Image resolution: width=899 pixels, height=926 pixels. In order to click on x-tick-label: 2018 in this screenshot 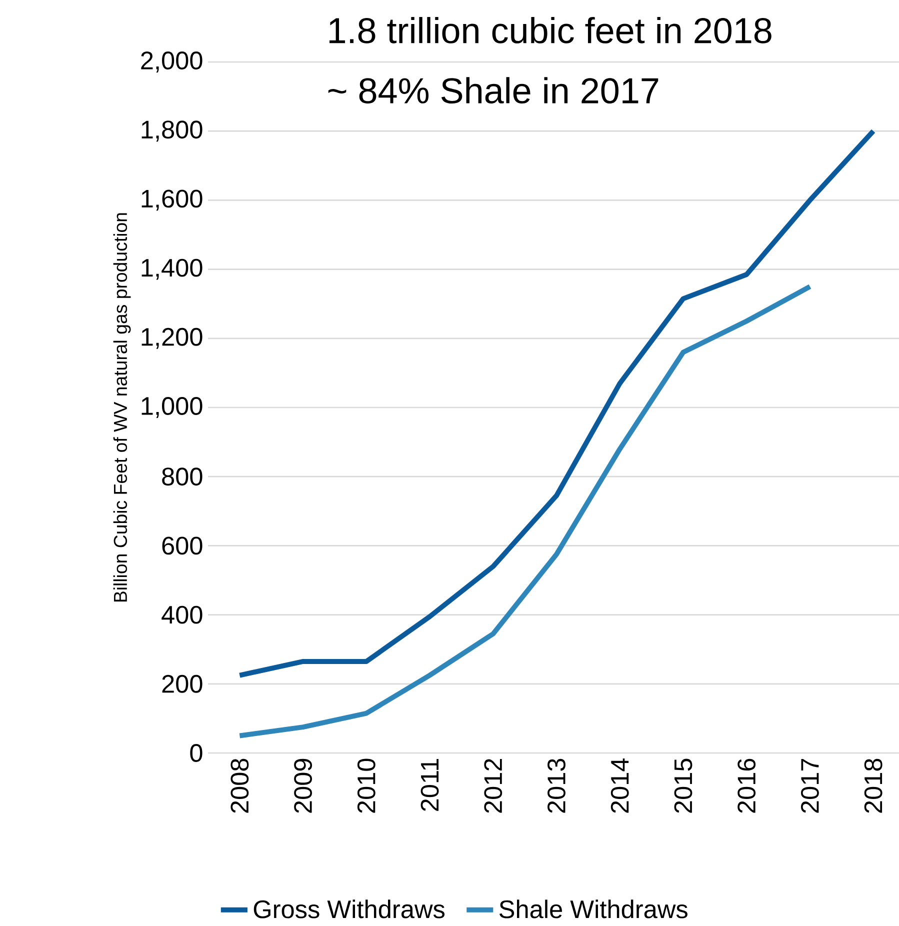, I will do `click(873, 785)`.